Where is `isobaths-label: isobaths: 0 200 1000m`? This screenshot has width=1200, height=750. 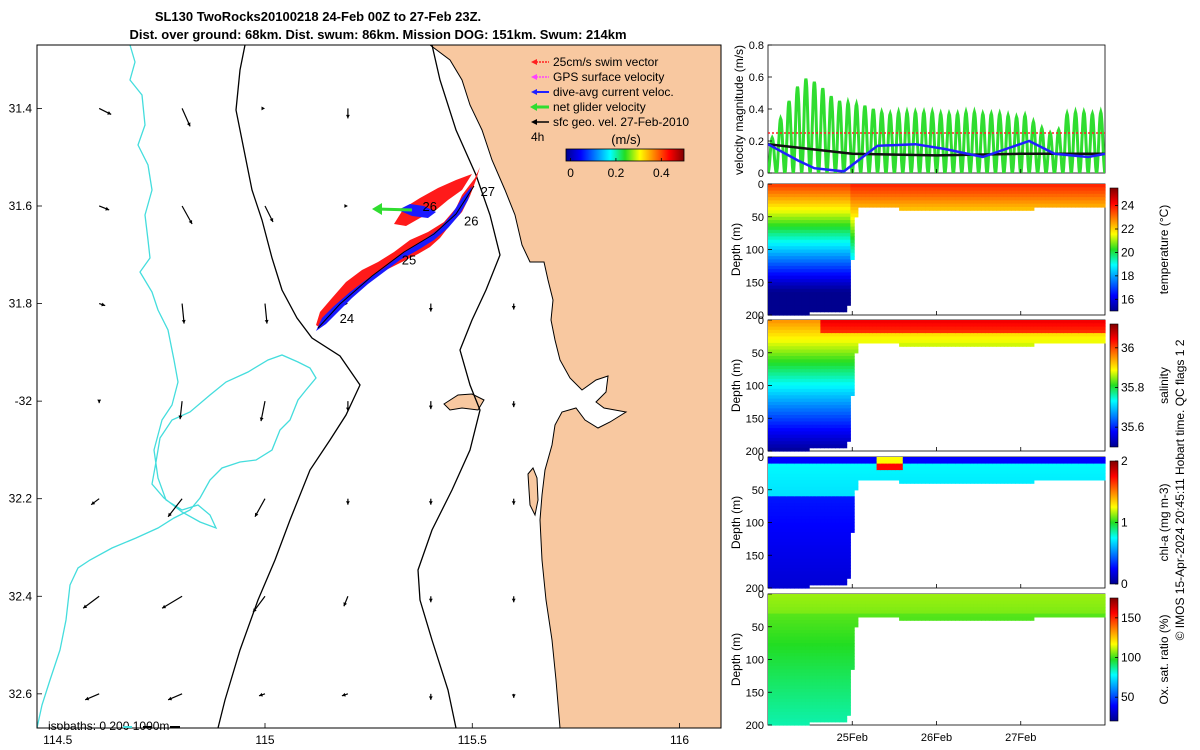
isobaths-label: isobaths: 0 200 1000m is located at coordinates (108, 726).